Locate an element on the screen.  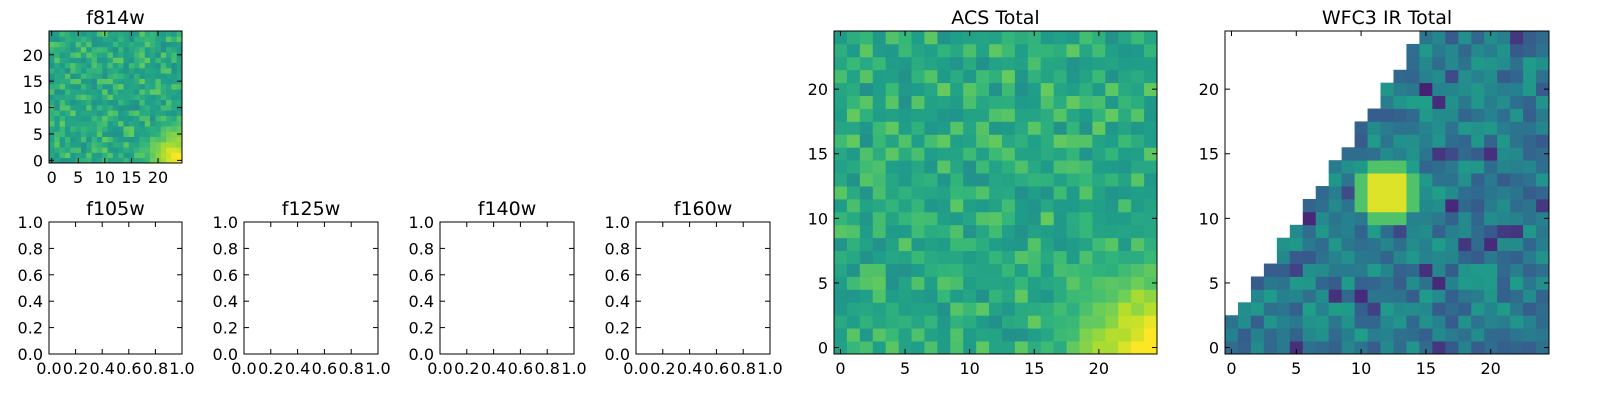
x-tick-label: 0 is located at coordinates (52, 177).